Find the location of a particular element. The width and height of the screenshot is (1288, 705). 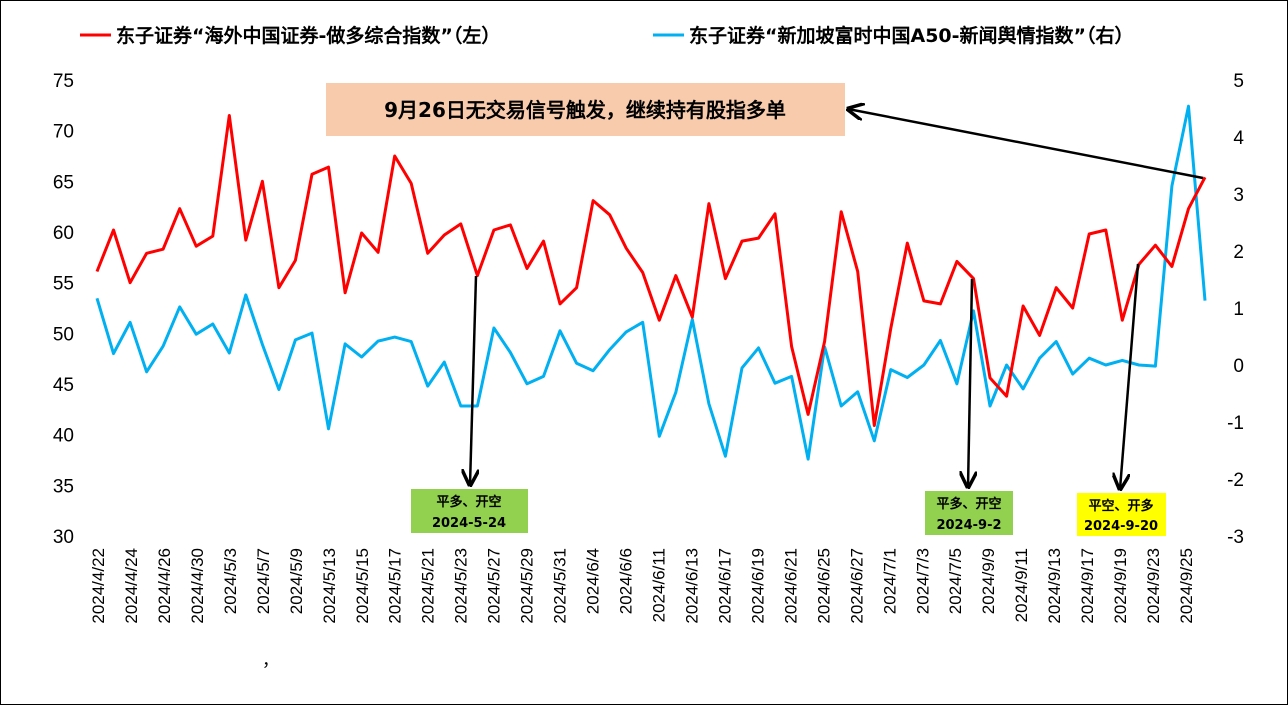

x-tick-label: 2024/6/11 is located at coordinates (658, 585).